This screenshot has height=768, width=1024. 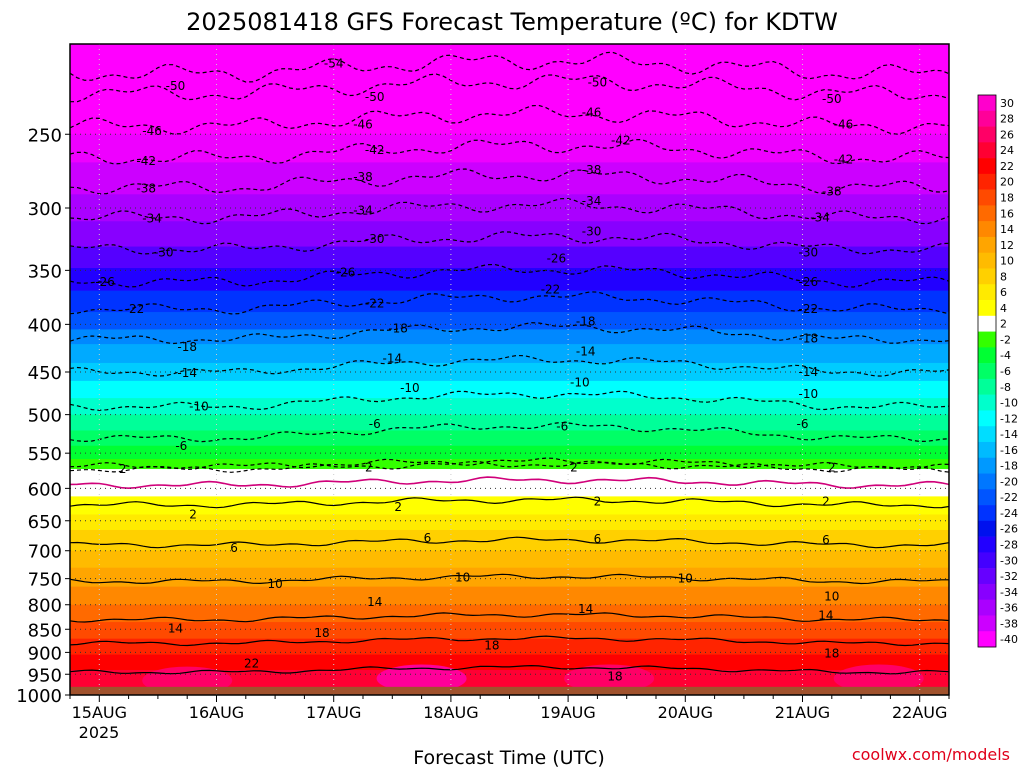 I want to click on colorbar-label: -18, so click(x=1009, y=466).